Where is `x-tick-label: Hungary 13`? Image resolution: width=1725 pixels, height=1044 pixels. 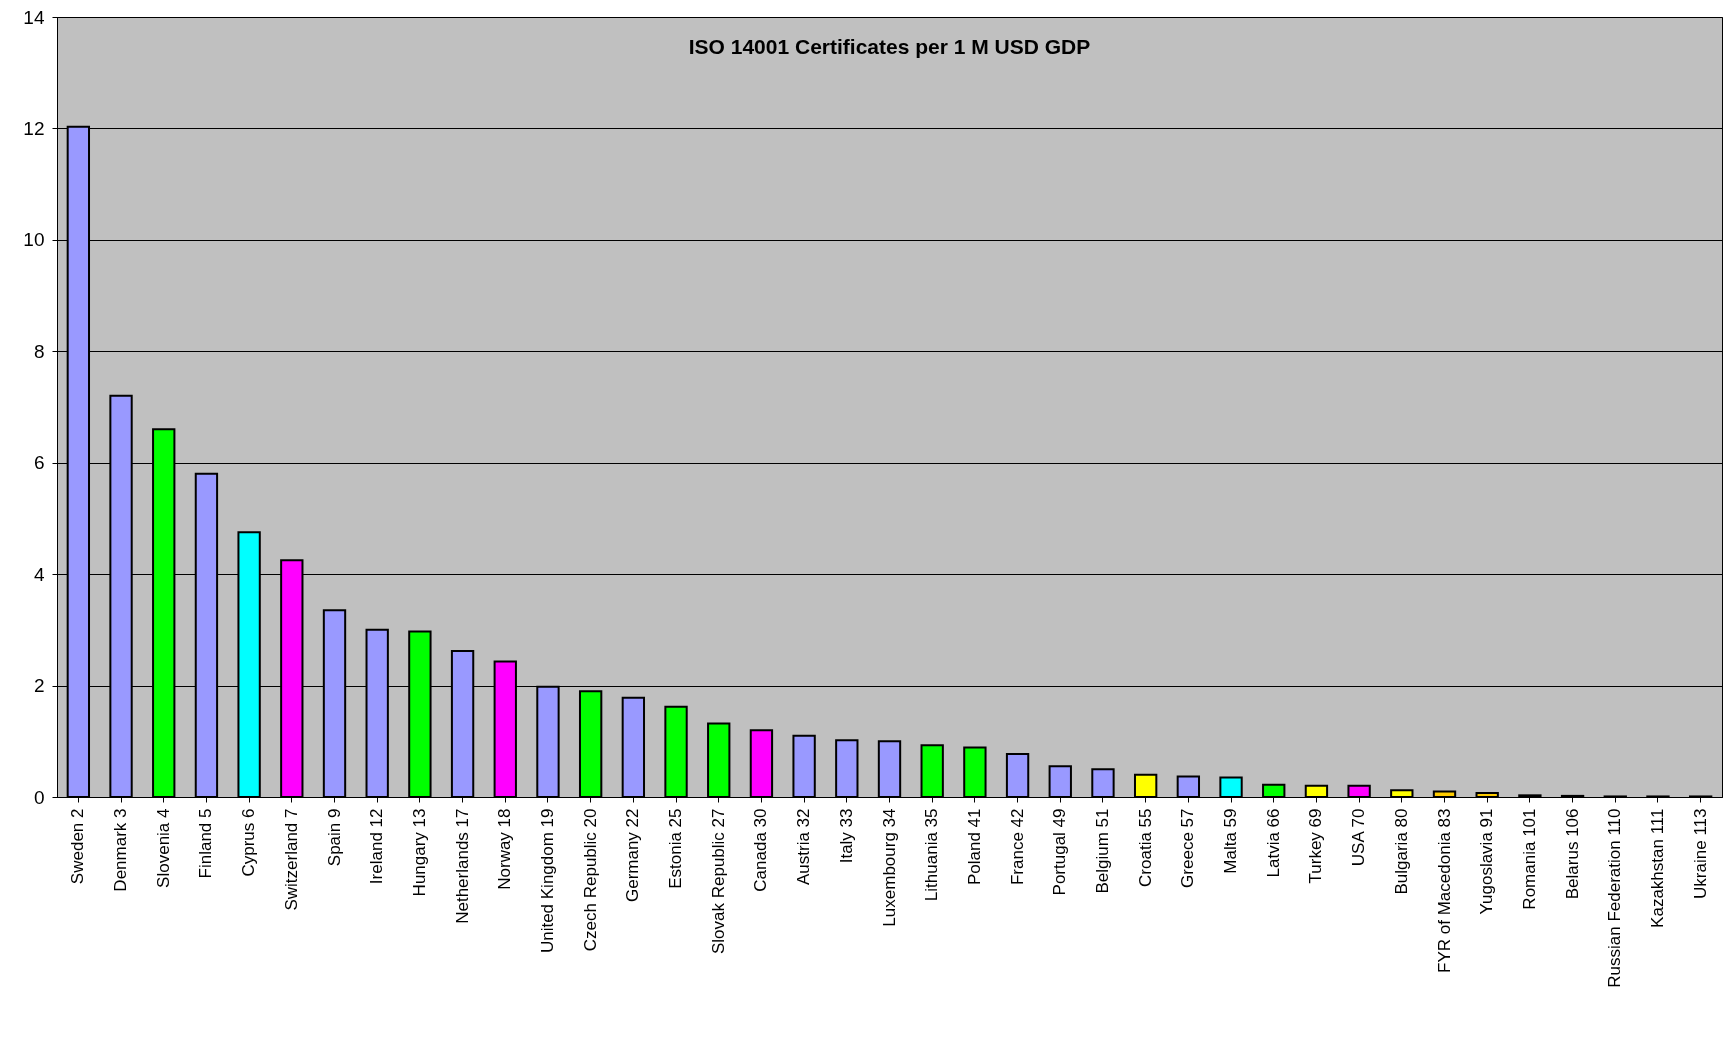
x-tick-label: Hungary 13 is located at coordinates (419, 852).